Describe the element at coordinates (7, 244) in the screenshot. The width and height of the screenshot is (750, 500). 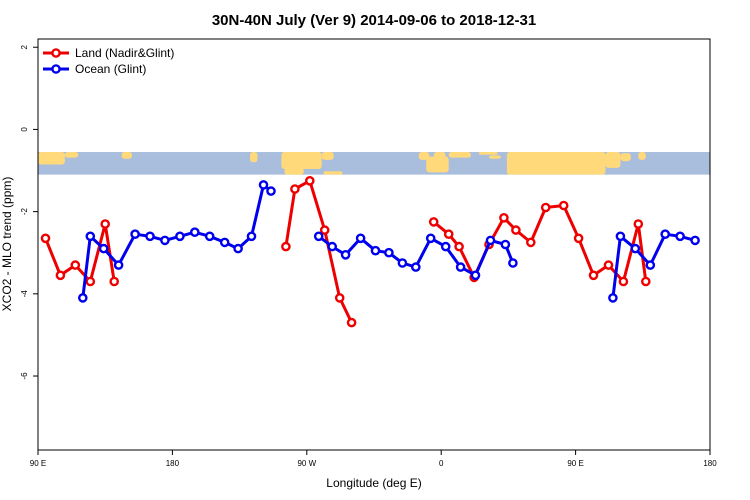
I see `y-axis-label: XCO2 - MLO trend (ppm)` at that location.